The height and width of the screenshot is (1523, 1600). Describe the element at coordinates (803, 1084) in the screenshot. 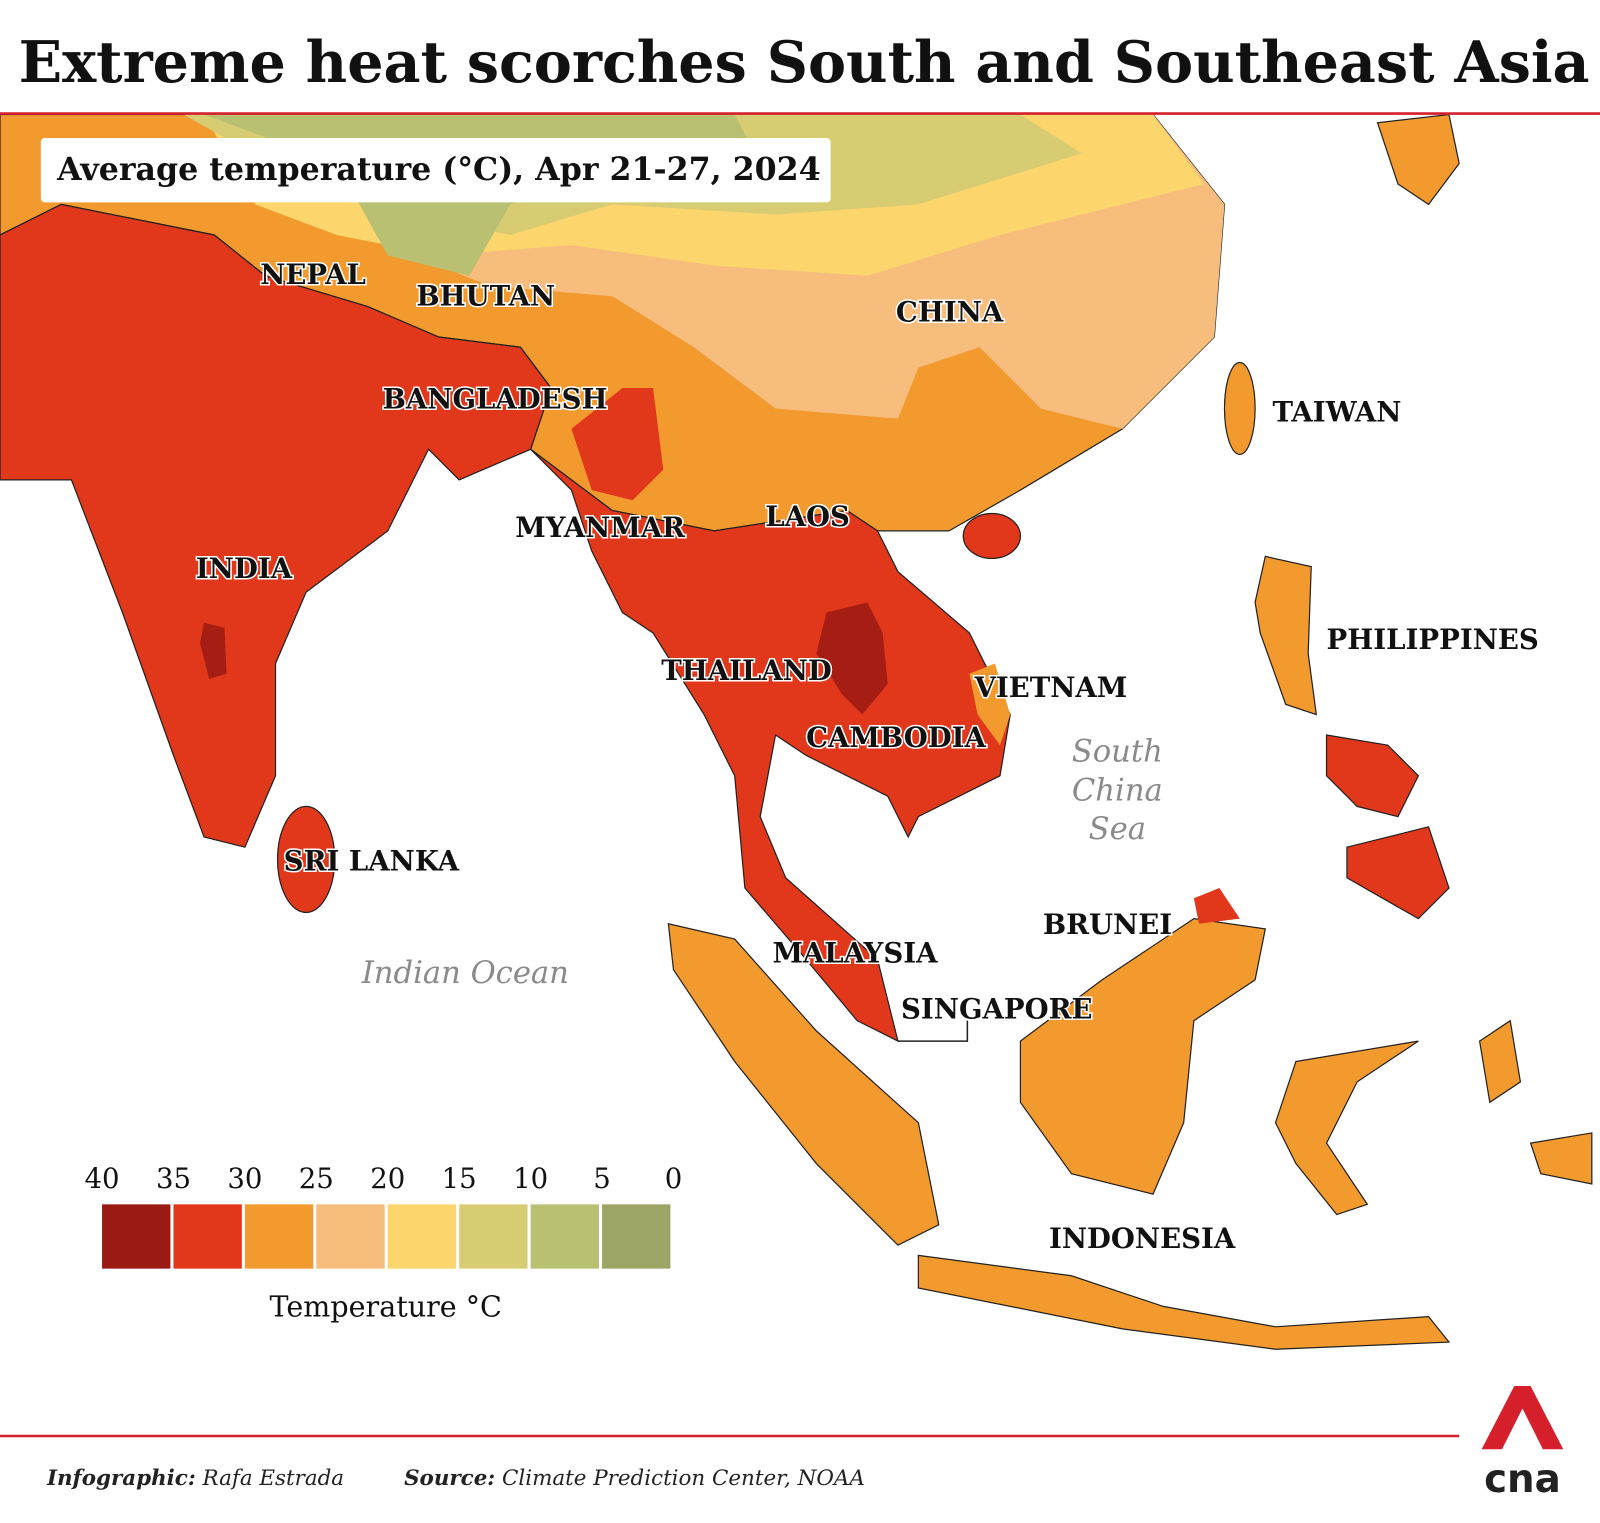

I see `sumatra` at that location.